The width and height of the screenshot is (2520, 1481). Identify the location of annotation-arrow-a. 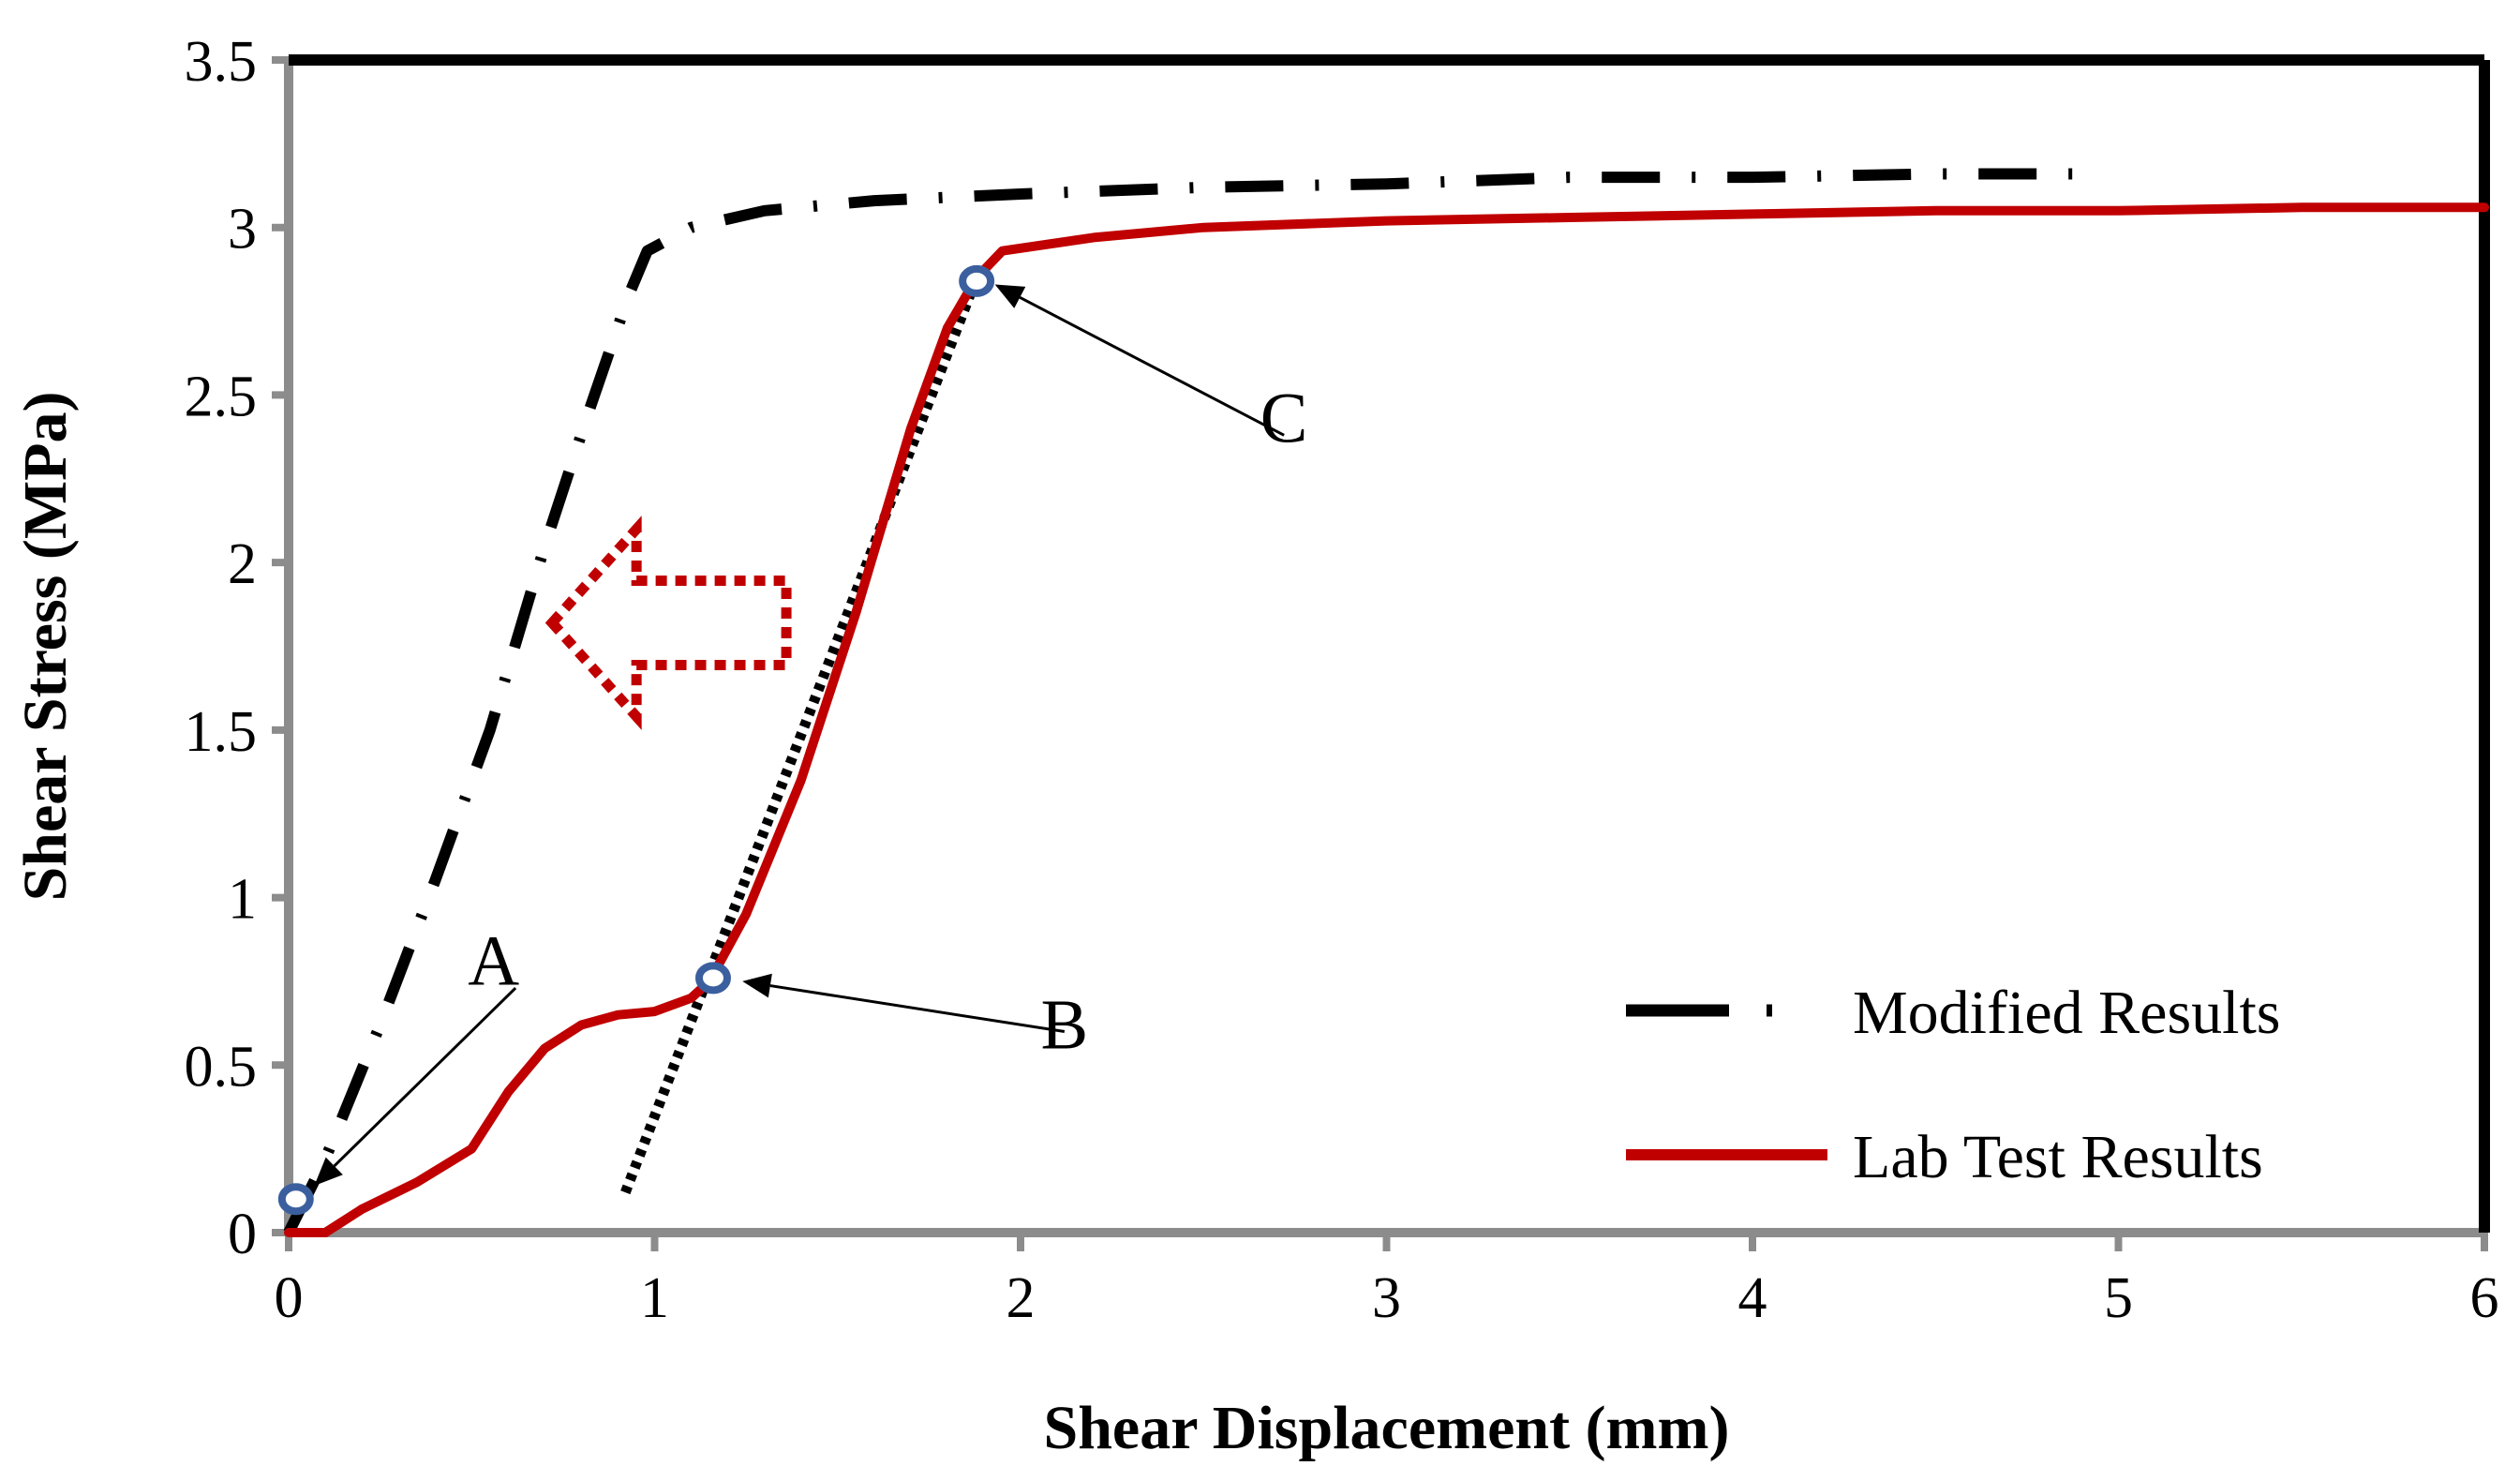
(425, 1077).